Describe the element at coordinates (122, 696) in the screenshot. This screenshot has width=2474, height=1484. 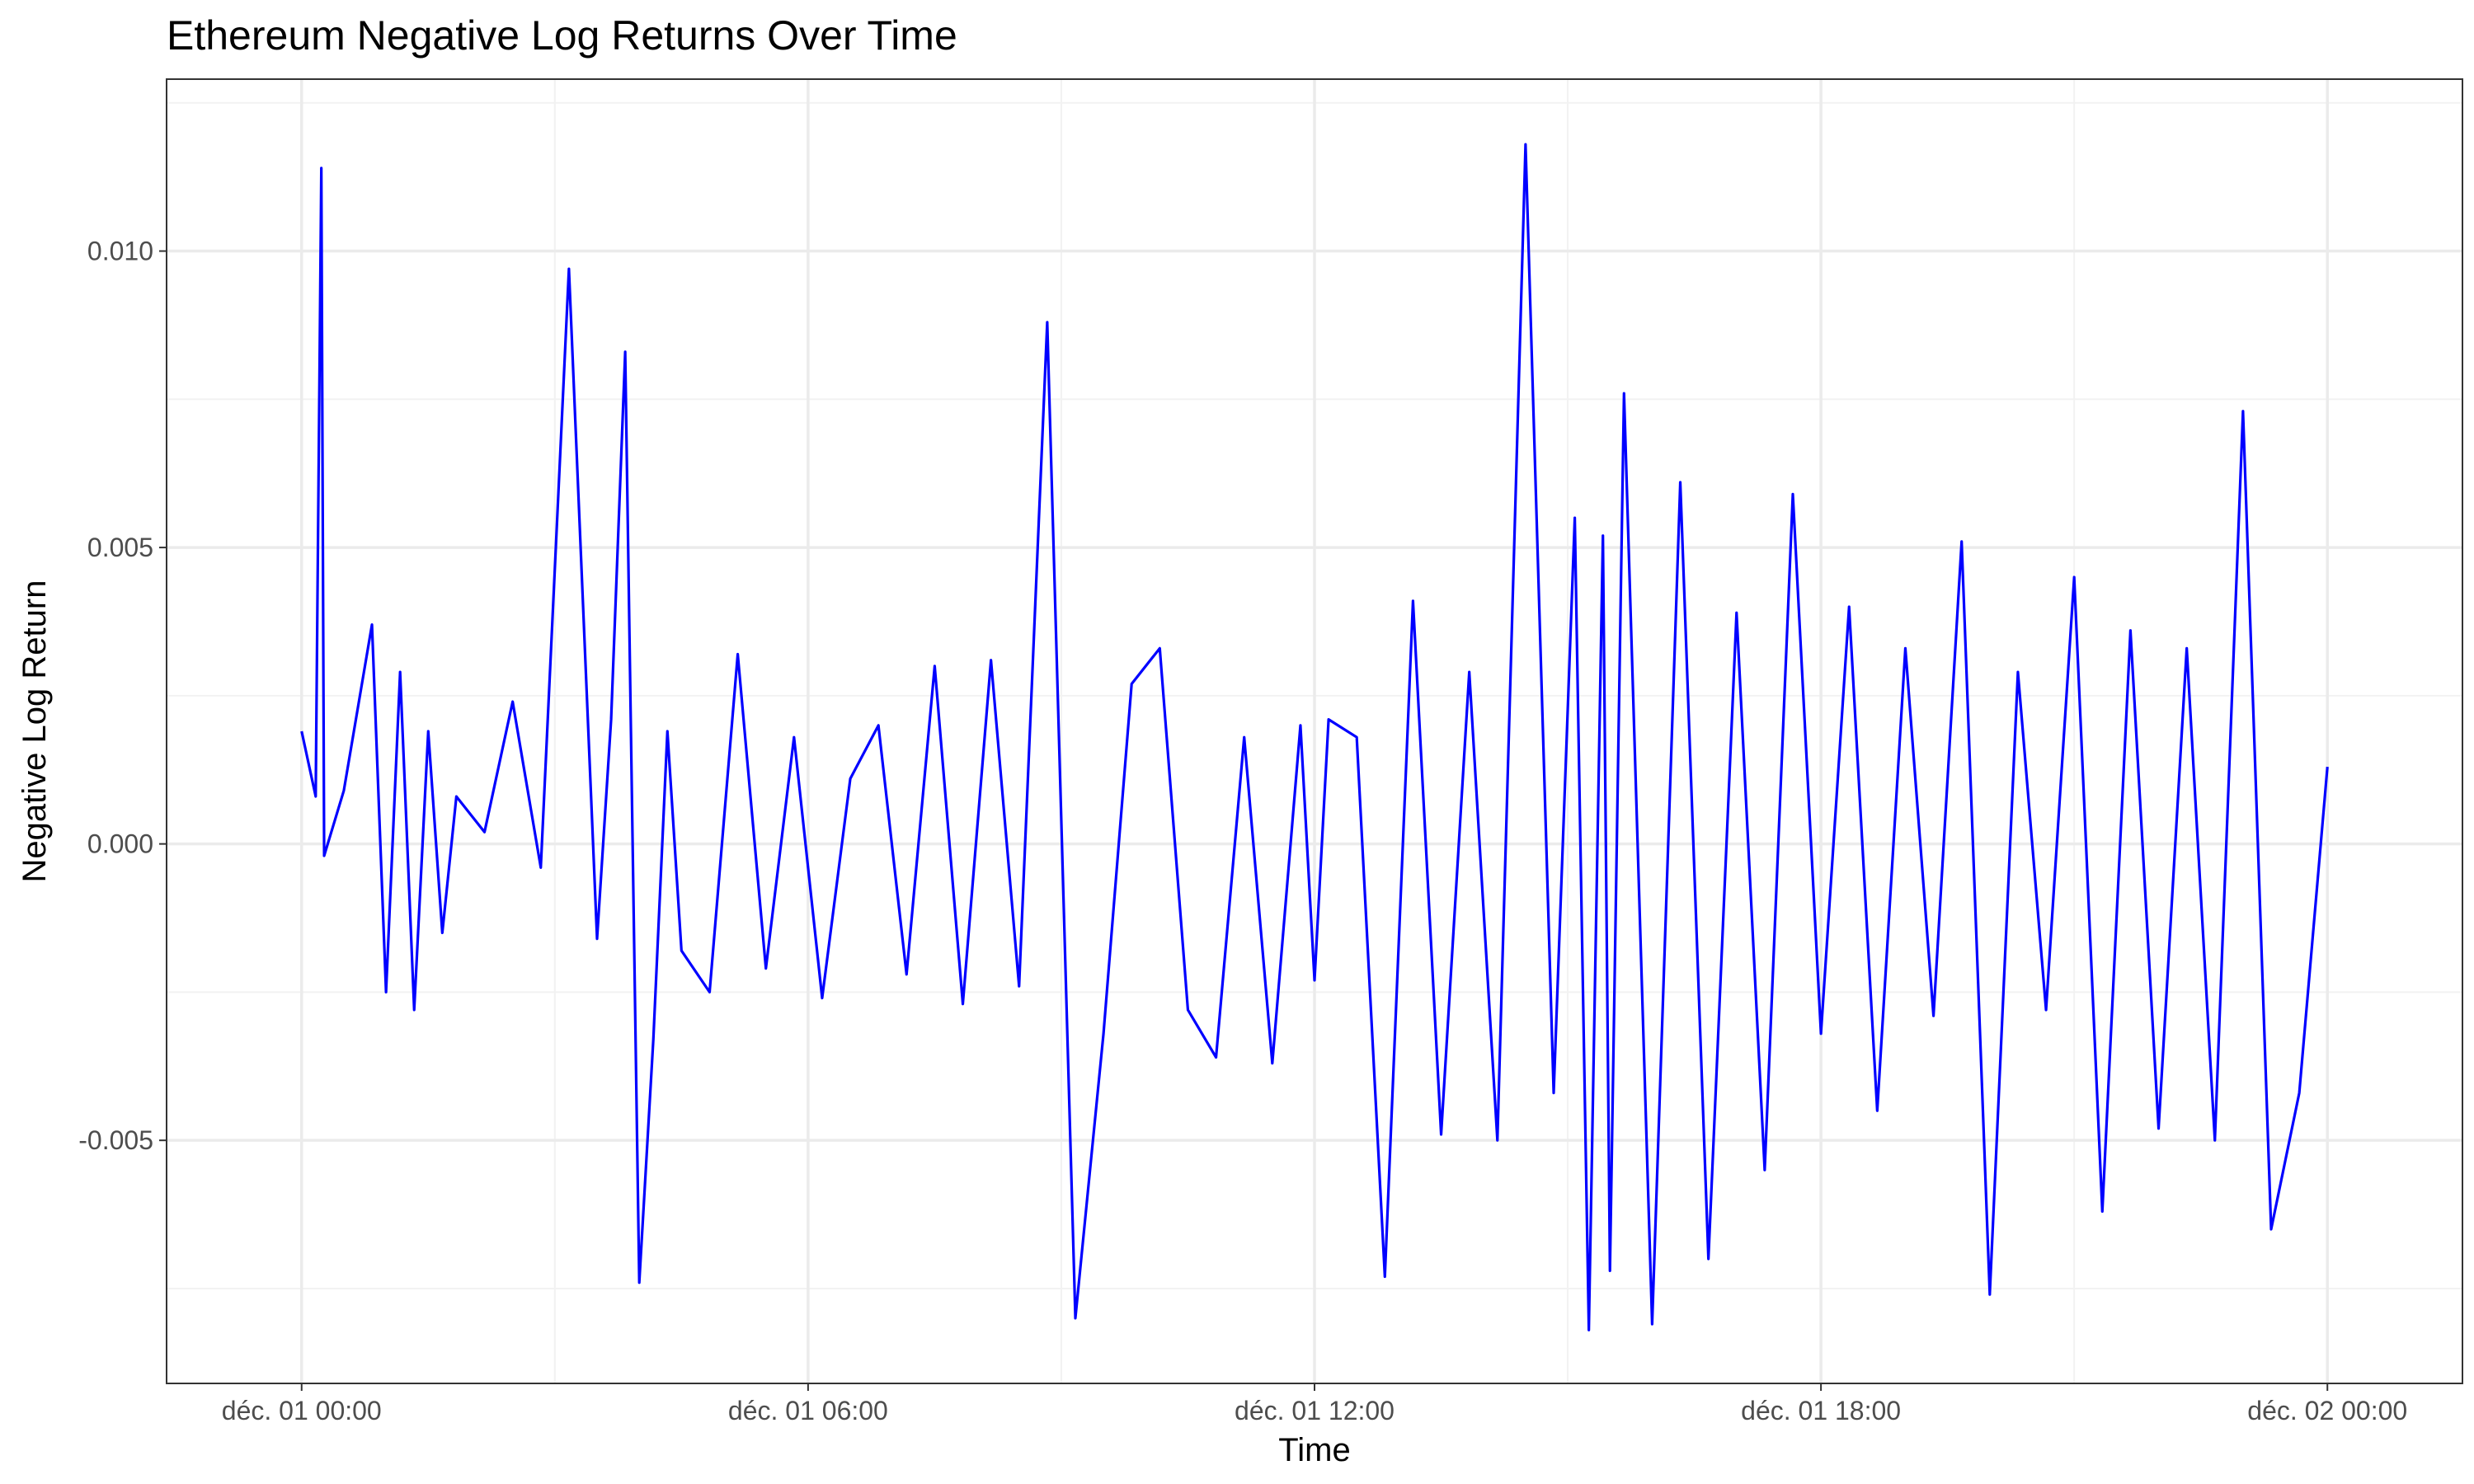
I see `y-axis: -0.005 0.000 0.005 0.010` at that location.